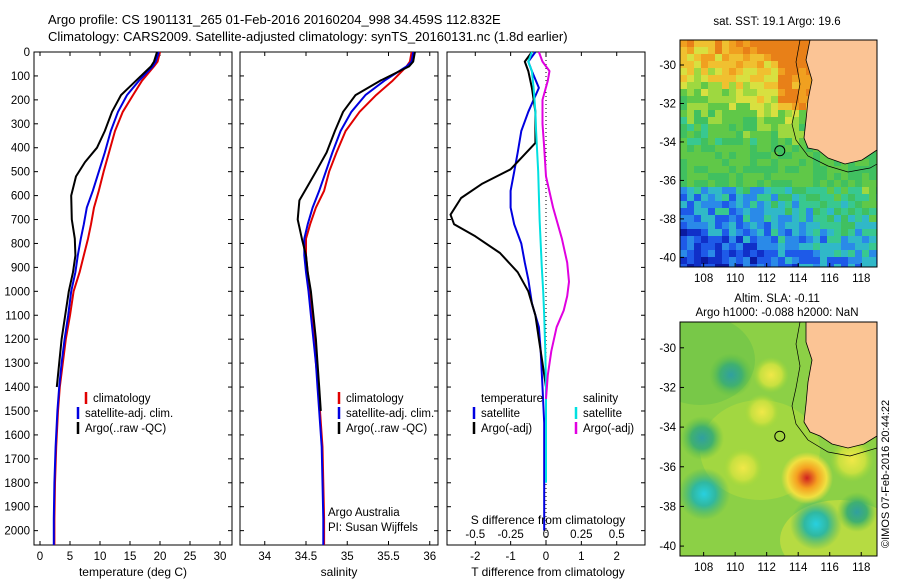  I want to click on depth-tick-label: 1600, so click(17, 436).